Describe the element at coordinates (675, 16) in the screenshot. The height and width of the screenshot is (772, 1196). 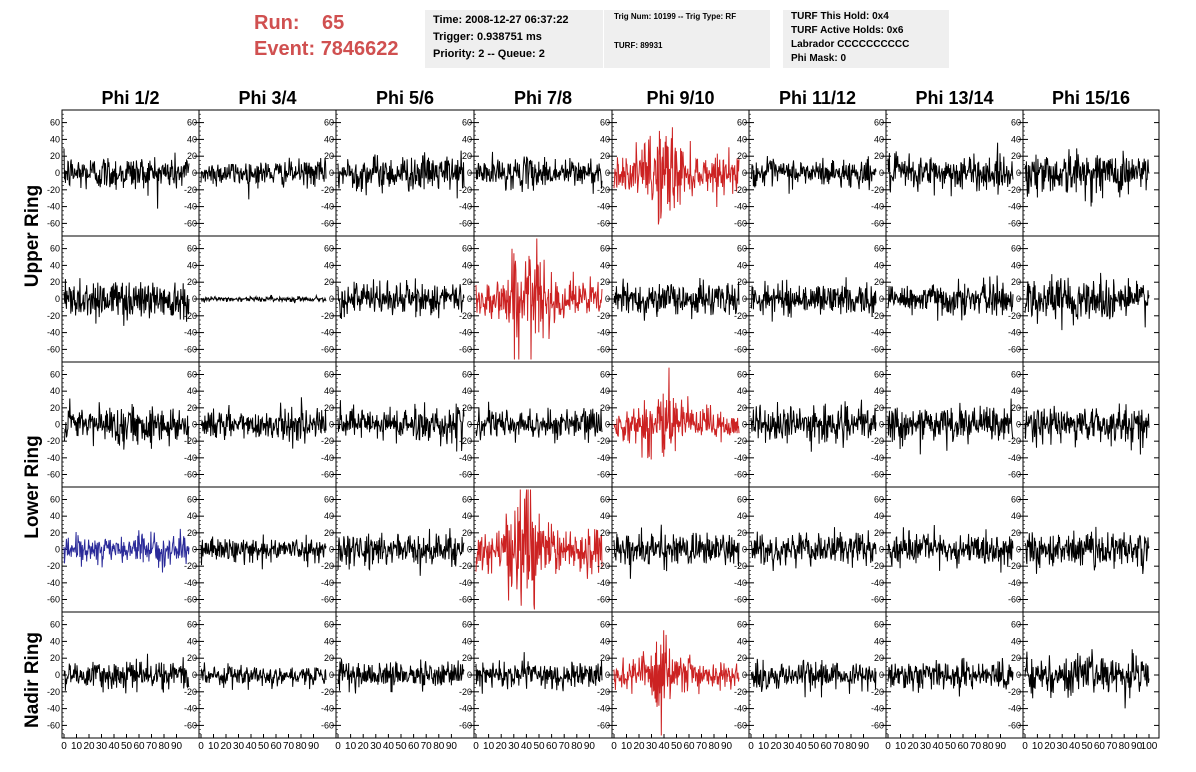
I see `trig-num-text: Trig Num: 10199 -- Trig Type: RF` at that location.